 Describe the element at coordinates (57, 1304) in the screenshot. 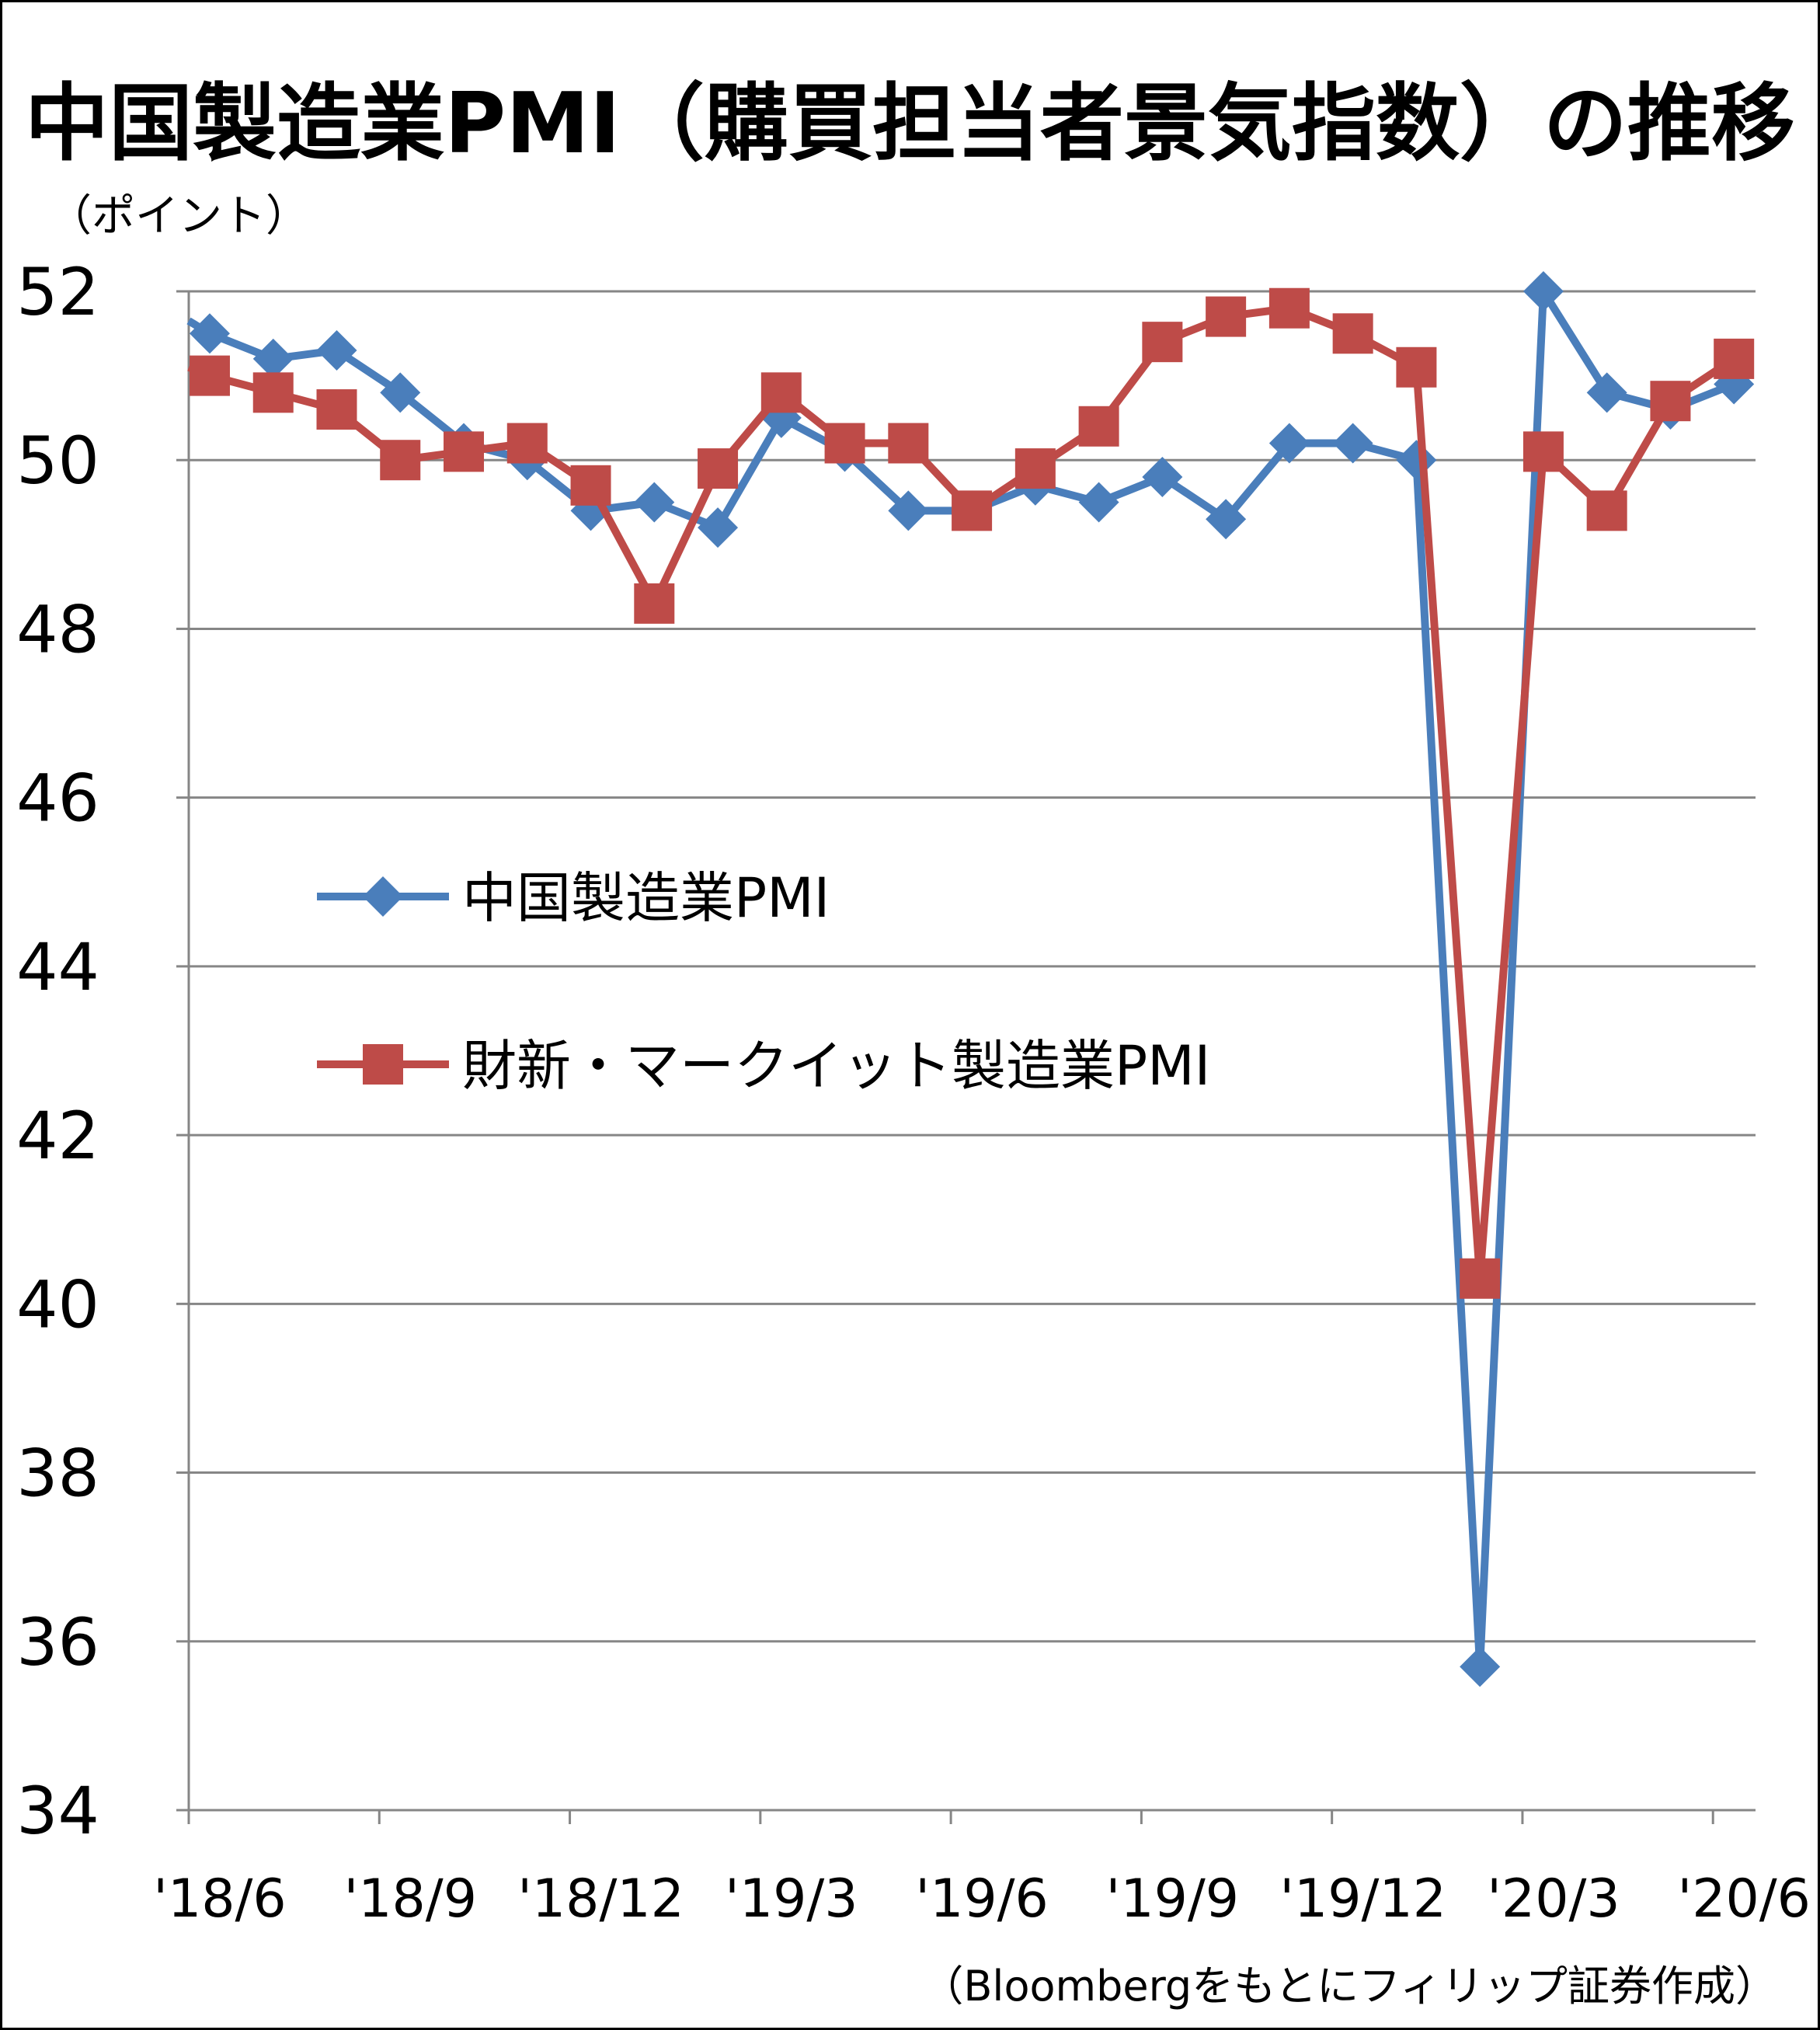

I see `y-tick-label: 40` at that location.